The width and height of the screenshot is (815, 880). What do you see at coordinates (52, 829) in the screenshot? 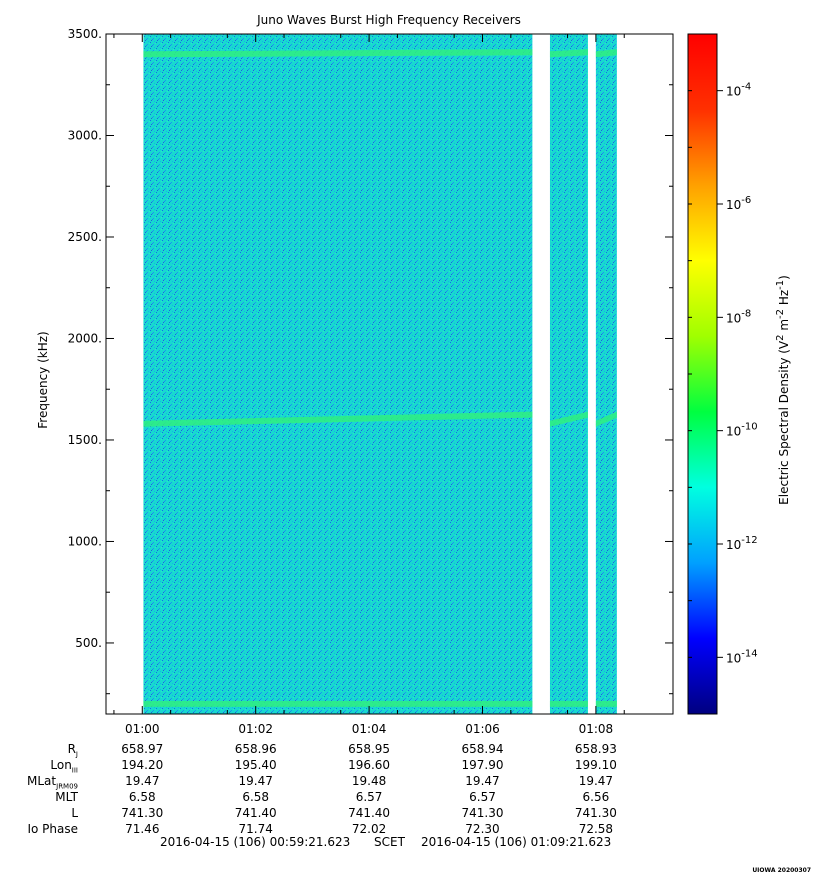
I see `ephemeris-label: Io Phase` at bounding box center [52, 829].